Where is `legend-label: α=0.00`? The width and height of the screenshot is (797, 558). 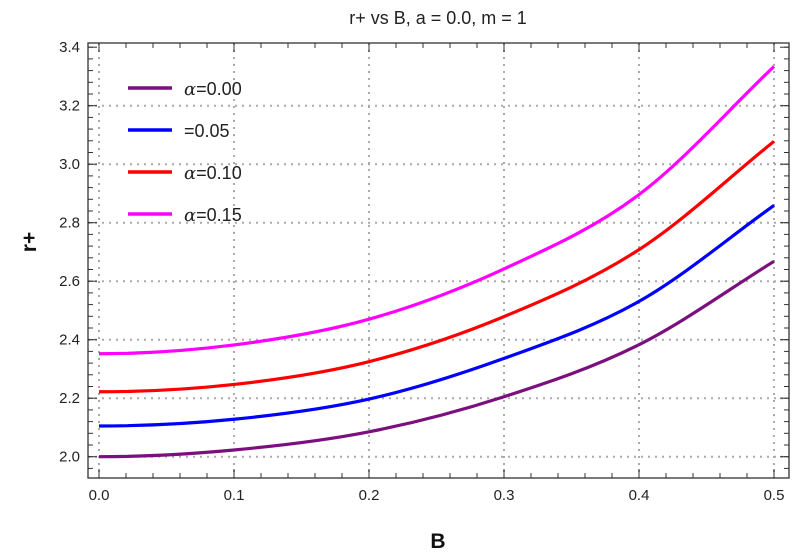 legend-label: α=0.00 is located at coordinates (213, 89).